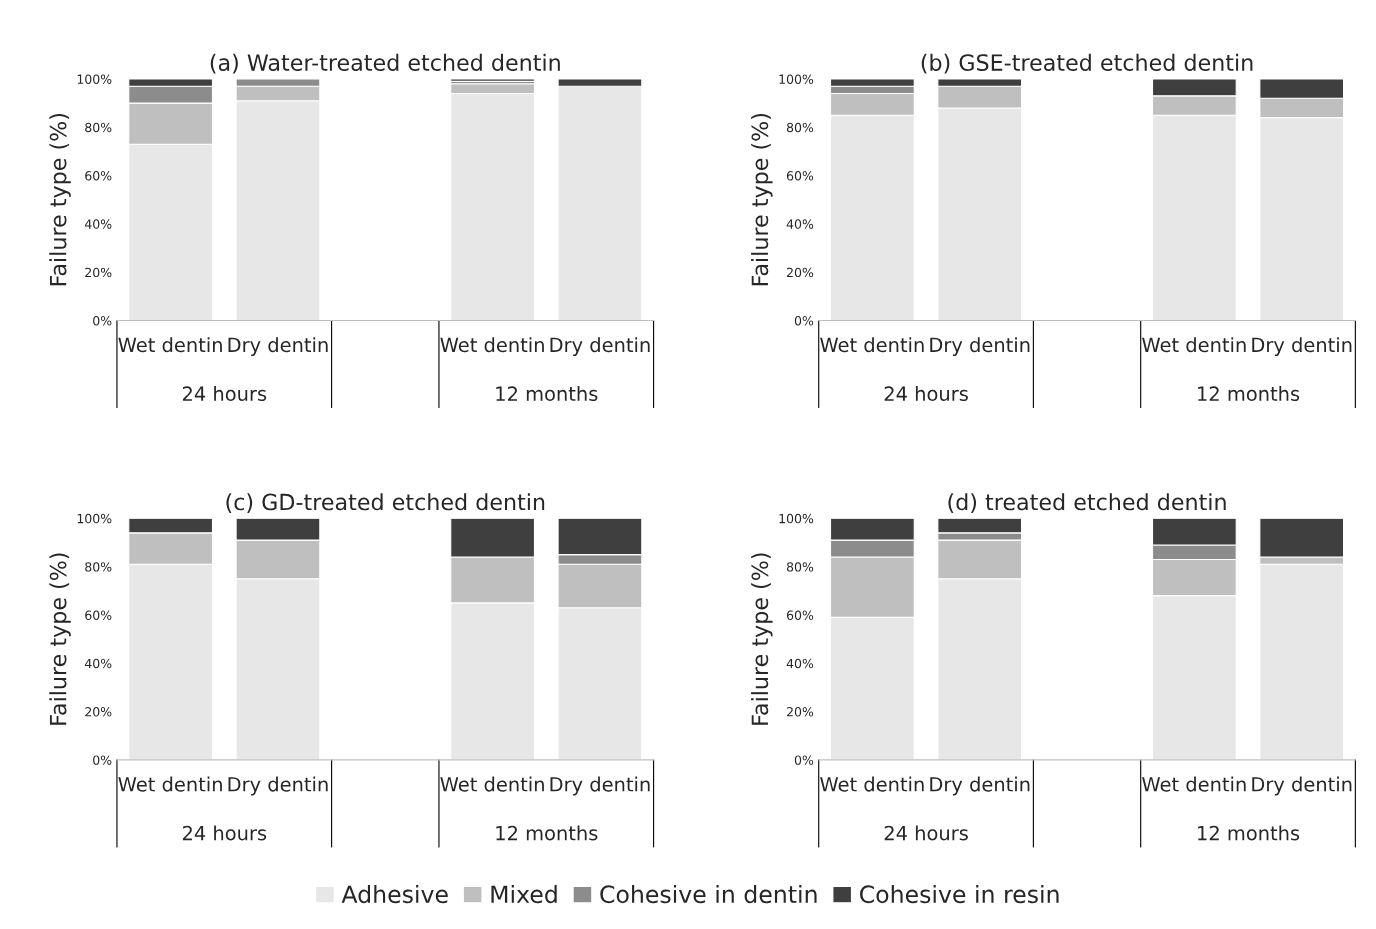  What do you see at coordinates (385, 503) in the screenshot?
I see `chart-title: (c) GD-treated etched dentin` at bounding box center [385, 503].